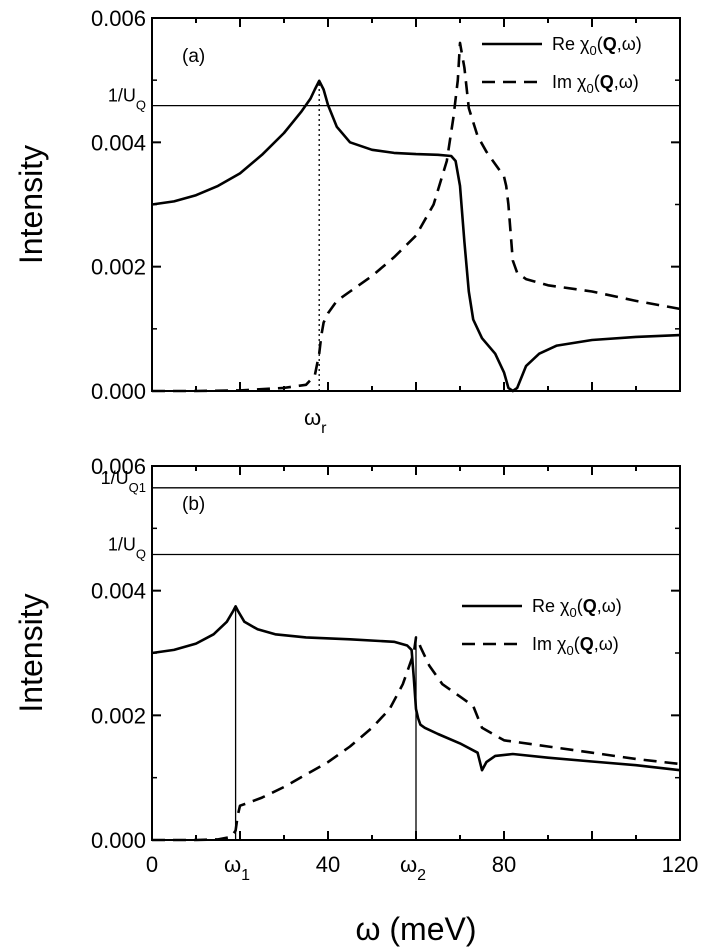  What do you see at coordinates (416, 688) in the screenshot?
I see `series-line-re` at bounding box center [416, 688].